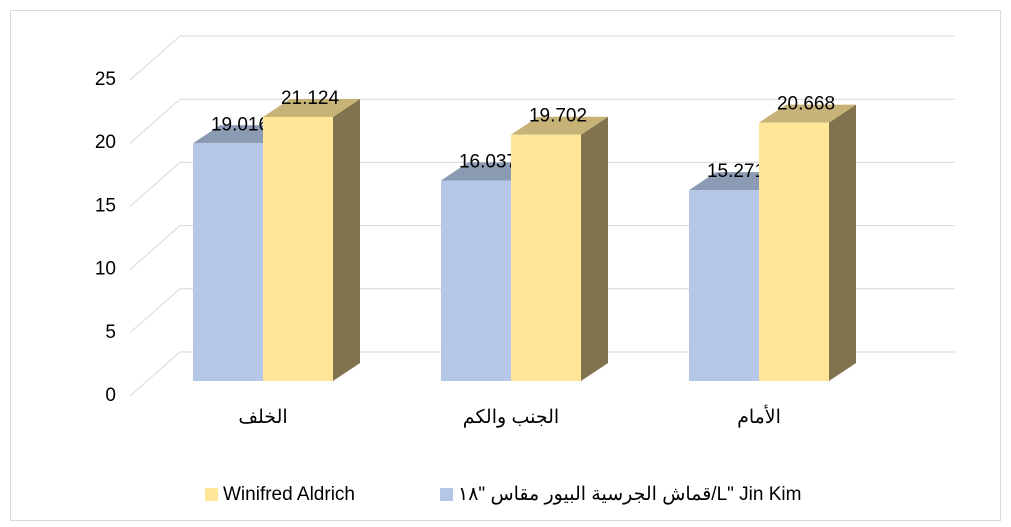 The image size is (1011, 527). I want to click on x-tick-label: الخلف, so click(262, 417).